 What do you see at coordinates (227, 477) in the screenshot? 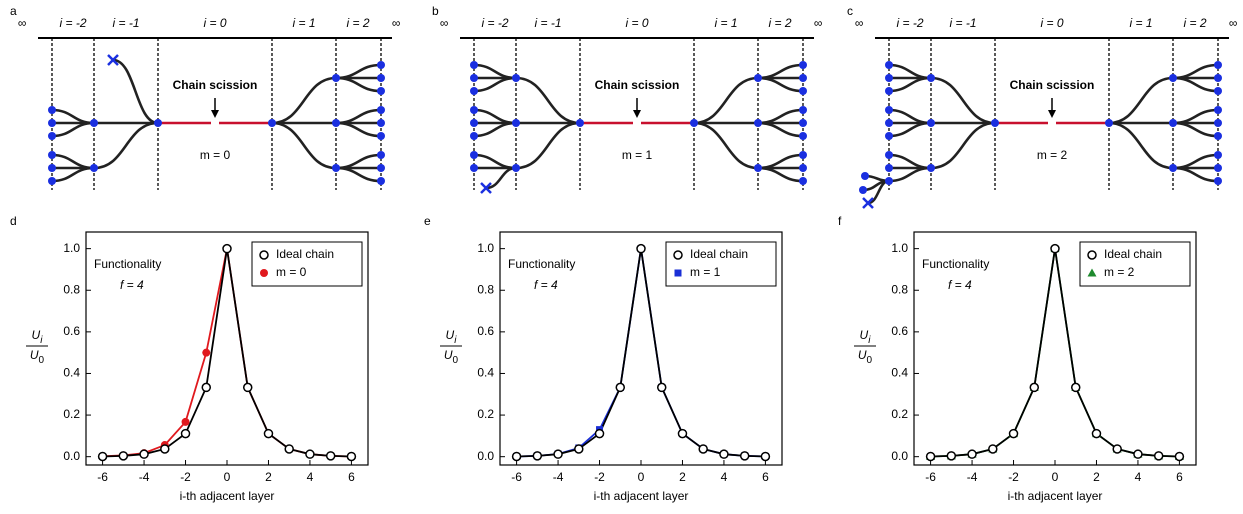
I see `x-tick-label: 0` at bounding box center [227, 477].